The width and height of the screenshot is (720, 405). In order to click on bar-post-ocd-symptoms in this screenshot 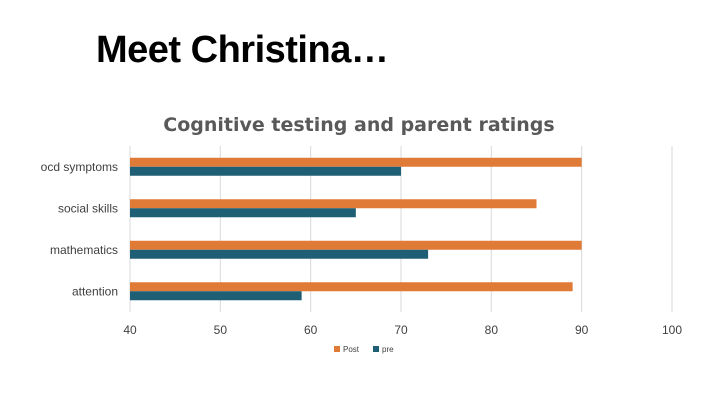, I will do `click(356, 162)`.